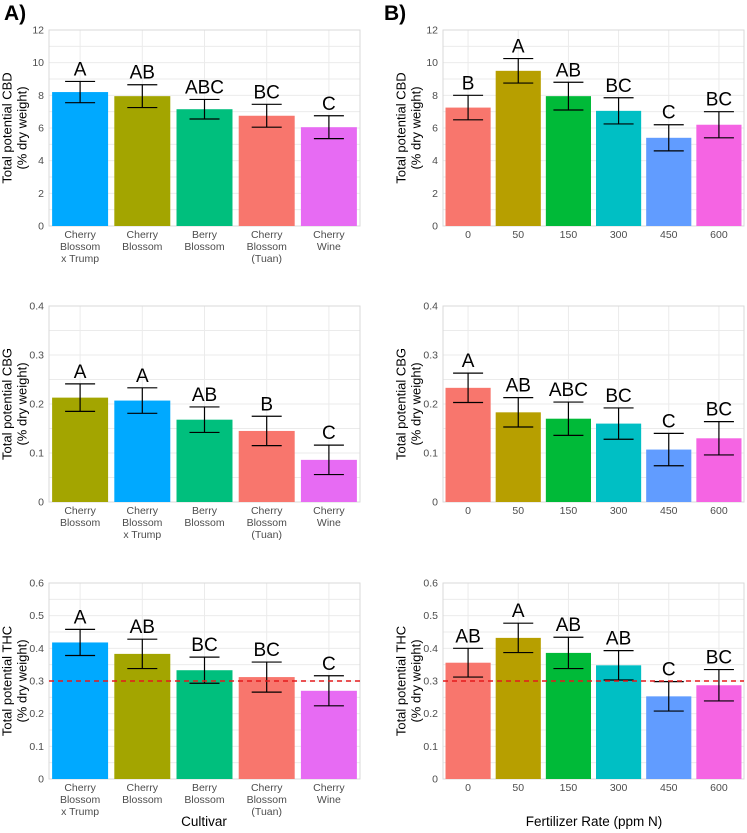 The width and height of the screenshot is (747, 833). I want to click on x-tick-label: Cherry Blossom (Tuan), so click(267, 523).